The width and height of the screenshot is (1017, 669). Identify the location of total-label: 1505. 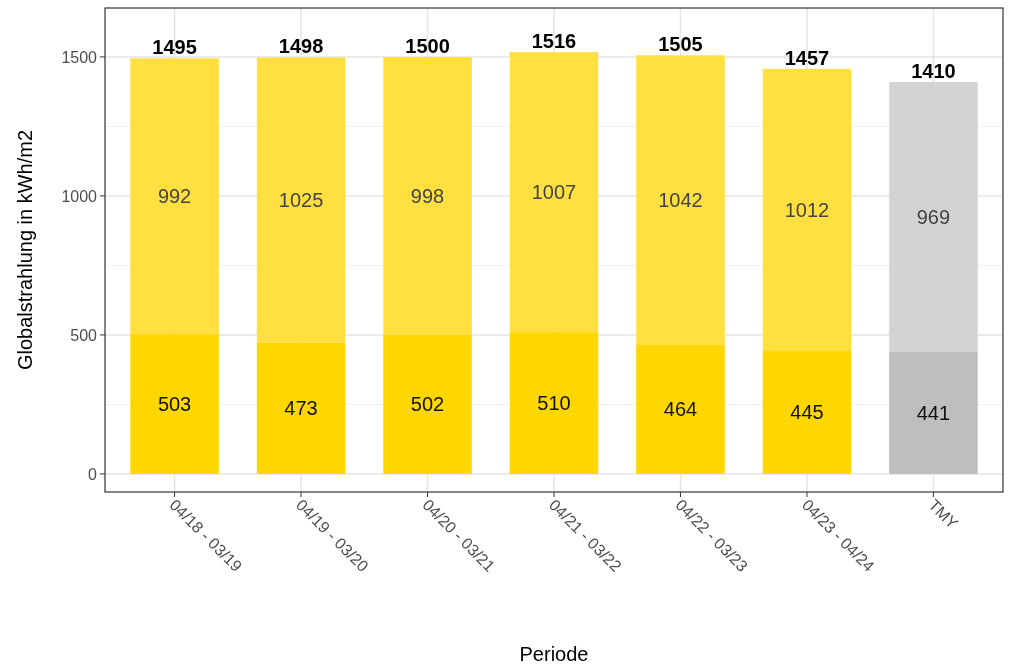
(680, 44).